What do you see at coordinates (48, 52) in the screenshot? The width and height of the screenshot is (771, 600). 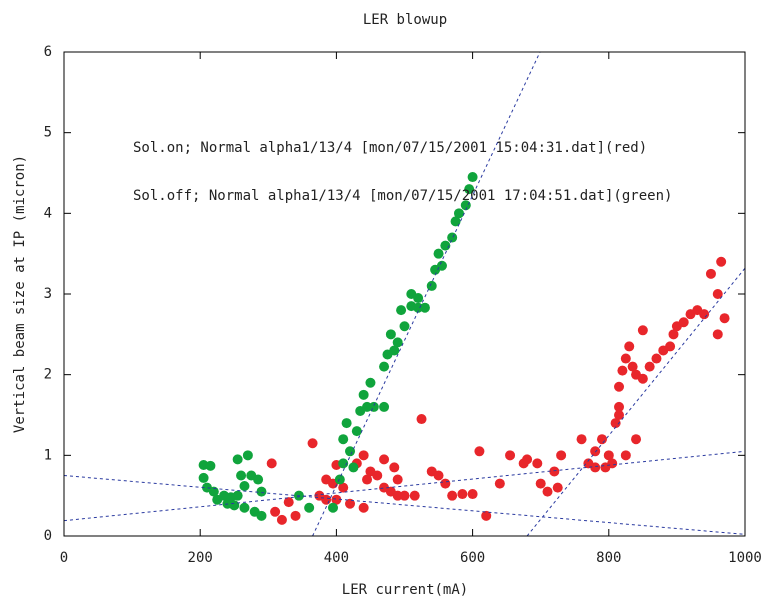 I see `y-tick-label: 6` at bounding box center [48, 52].